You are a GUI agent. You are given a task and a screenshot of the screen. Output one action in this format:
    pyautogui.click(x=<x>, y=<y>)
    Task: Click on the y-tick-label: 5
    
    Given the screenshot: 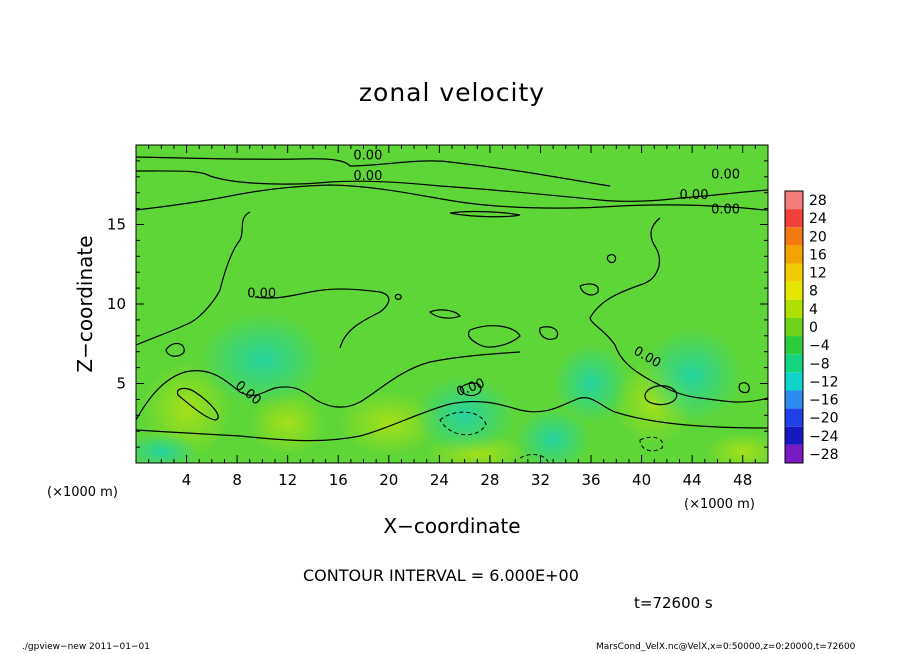 What is the action you would take?
    pyautogui.click(x=121, y=384)
    